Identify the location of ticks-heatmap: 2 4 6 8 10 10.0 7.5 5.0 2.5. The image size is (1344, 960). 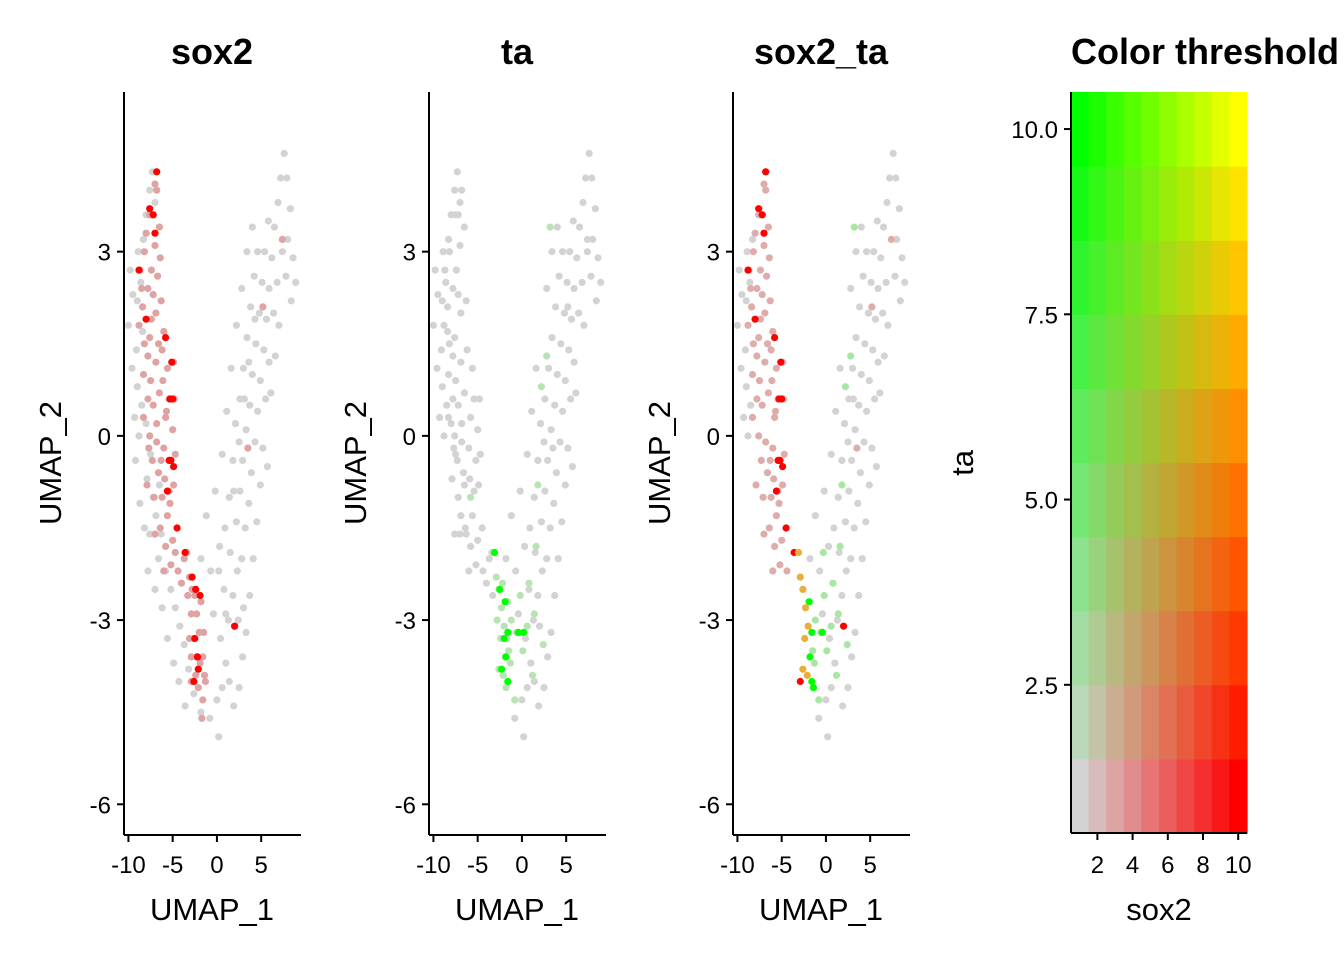
(1131, 498).